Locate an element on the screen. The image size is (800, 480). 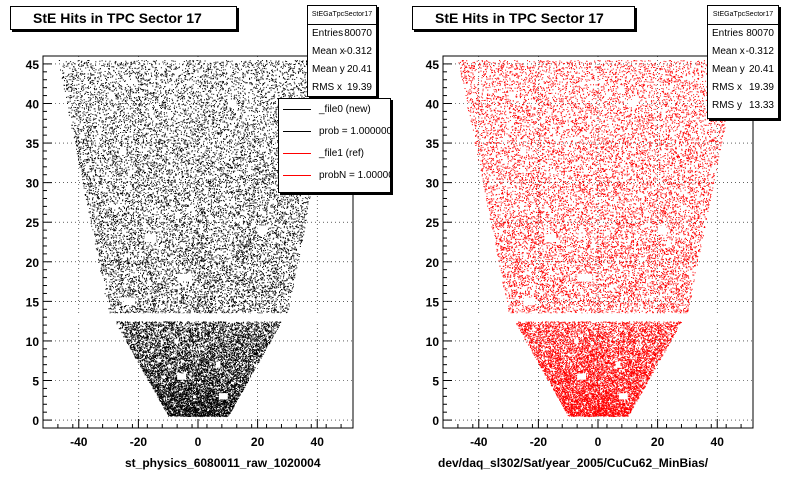
legend-entry-prob: prob = 1.000000 is located at coordinates (334, 132).